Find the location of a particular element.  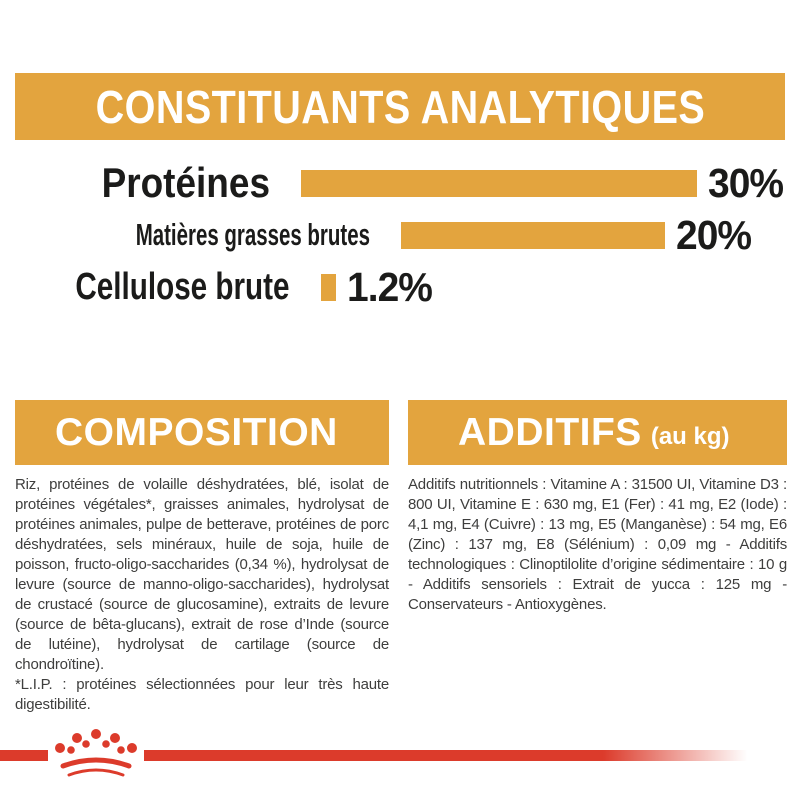

analytical-constituents-title: CONSTITUANTS ANALYTIQUES is located at coordinates (400, 106).